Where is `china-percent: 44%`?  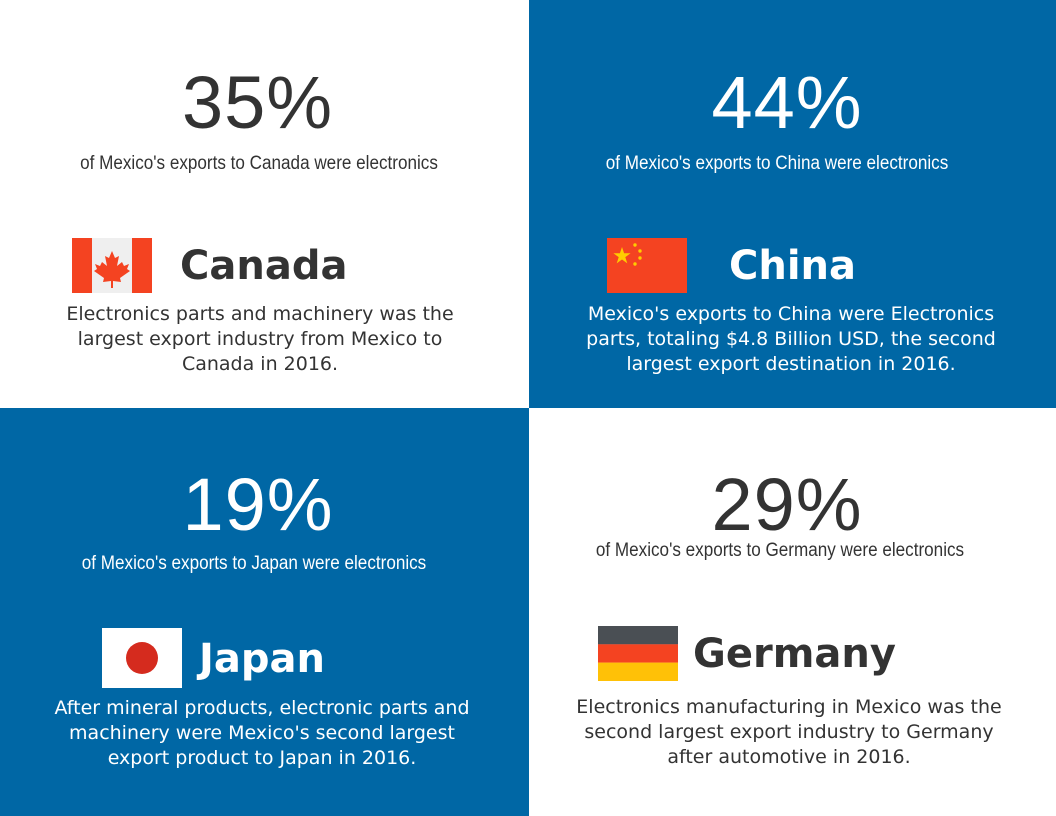
china-percent: 44% is located at coordinates (787, 102).